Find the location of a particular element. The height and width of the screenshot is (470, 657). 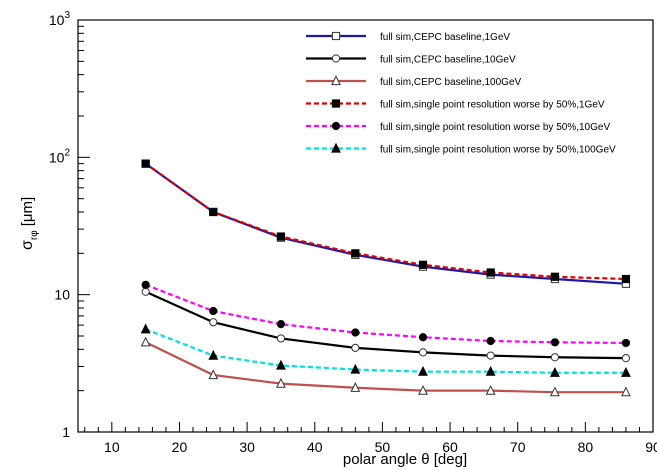

y-axis-title: σrφ [μm] is located at coordinates (29, 223).